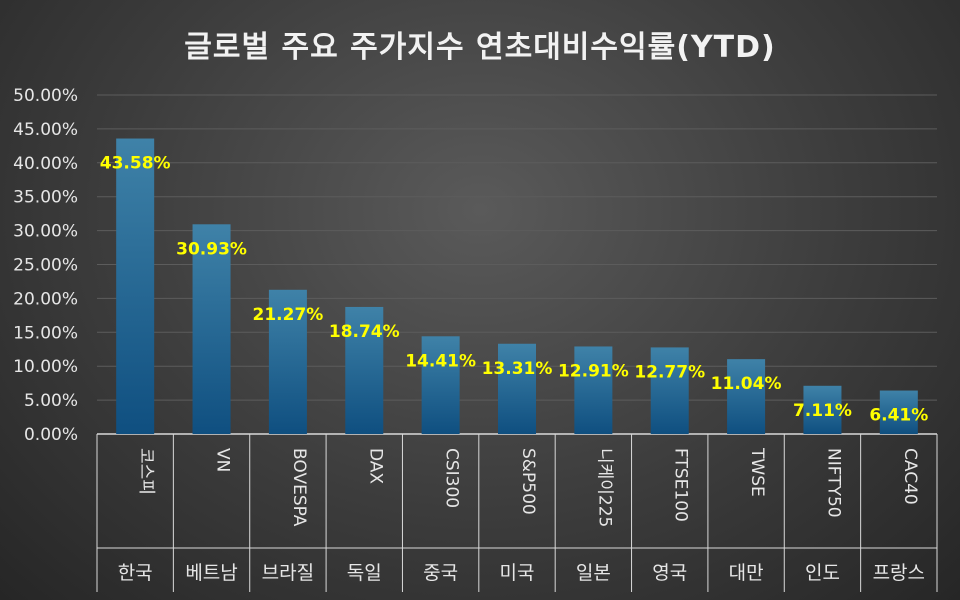  I want to click on chart-title: 글로벌 주요 주가지수 연초대비수익률(YTD), so click(480, 47).